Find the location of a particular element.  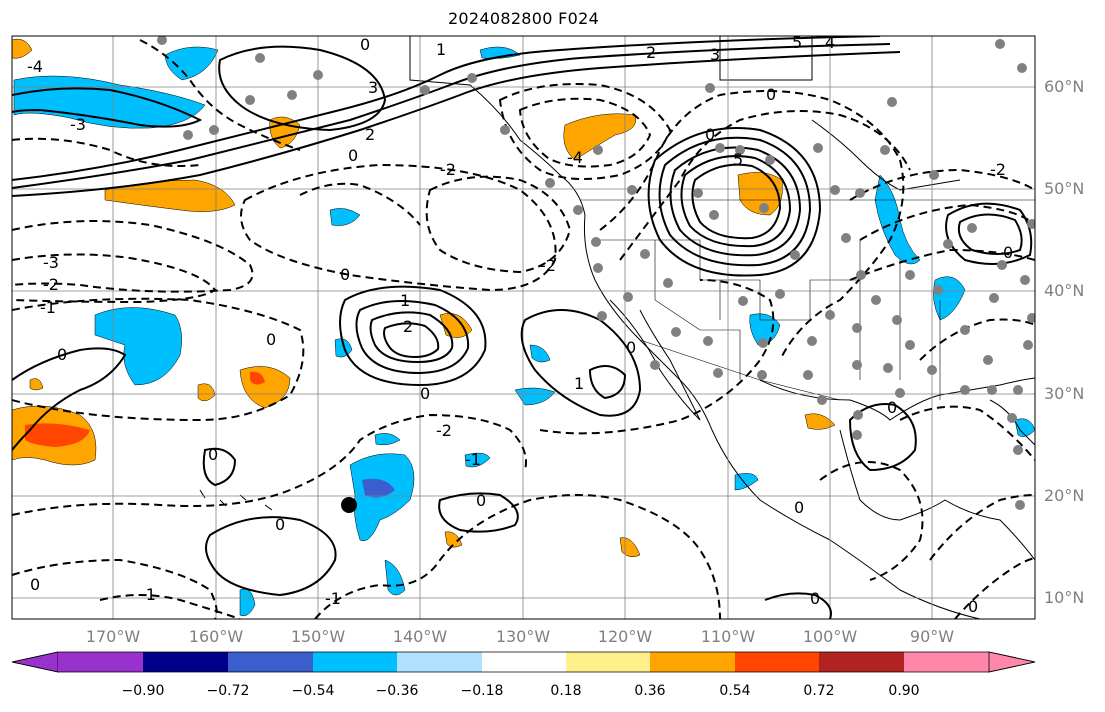

center-marker is located at coordinates (349, 505).